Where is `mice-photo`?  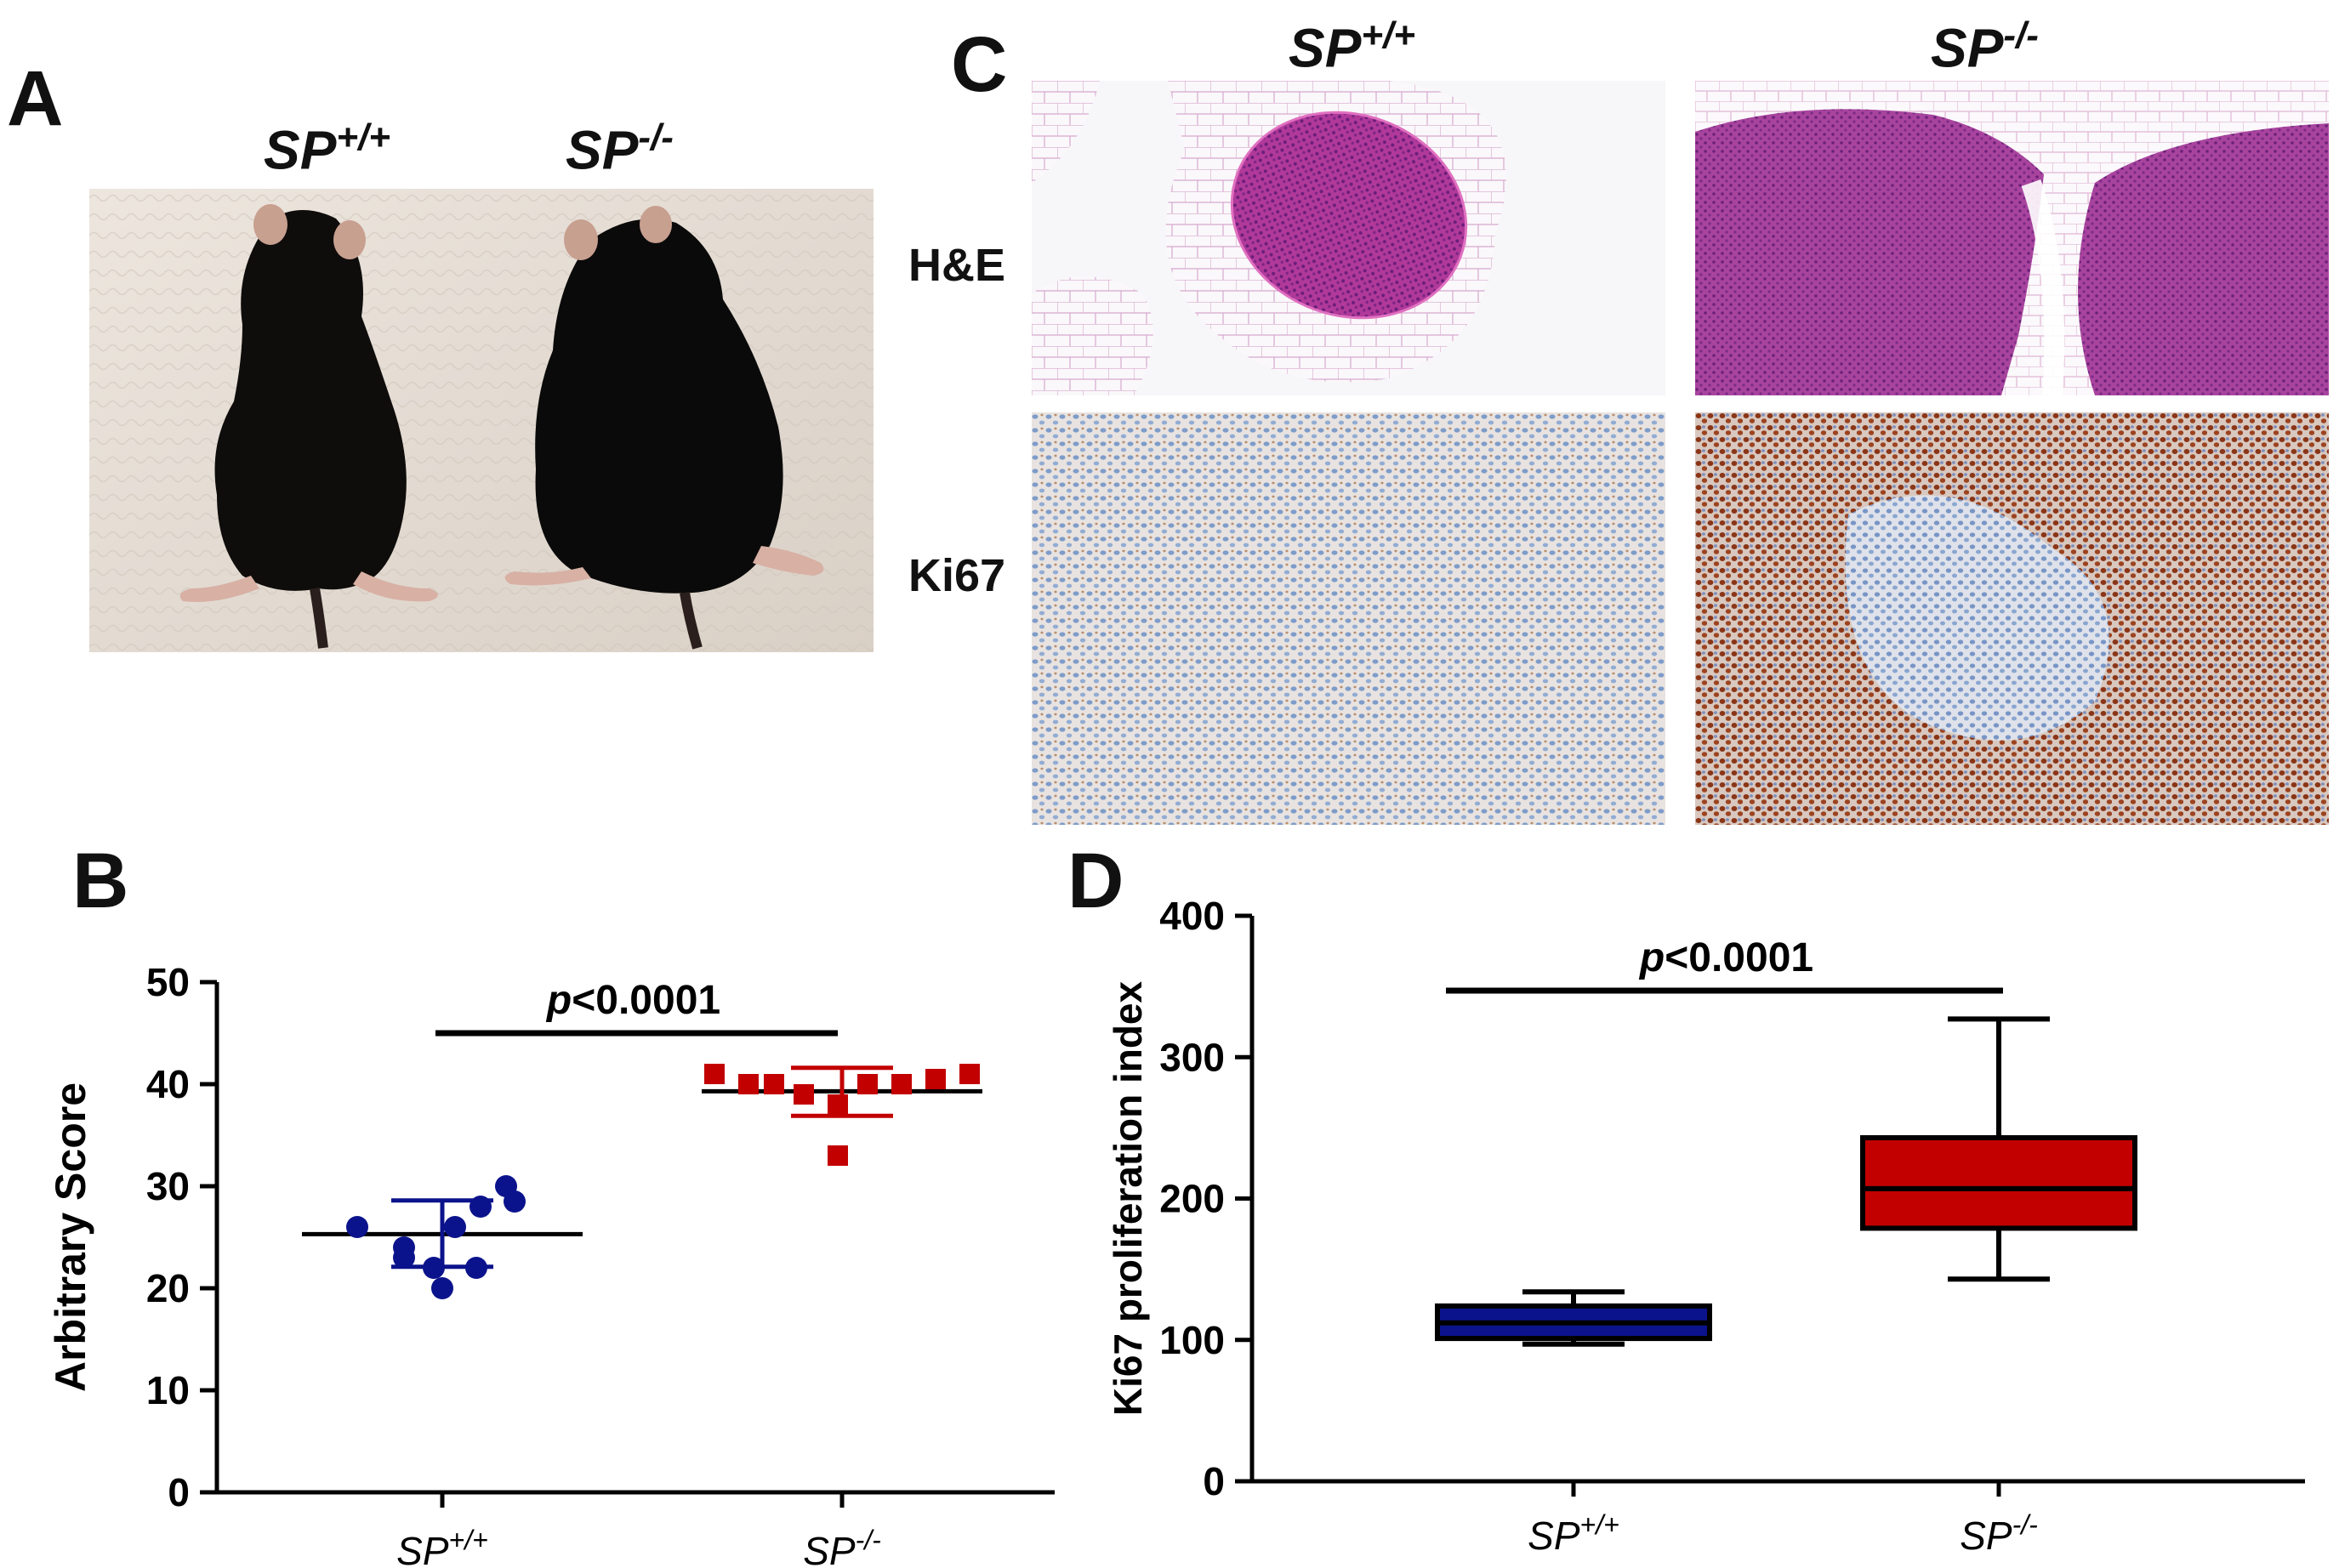
mice-photo is located at coordinates (481, 420).